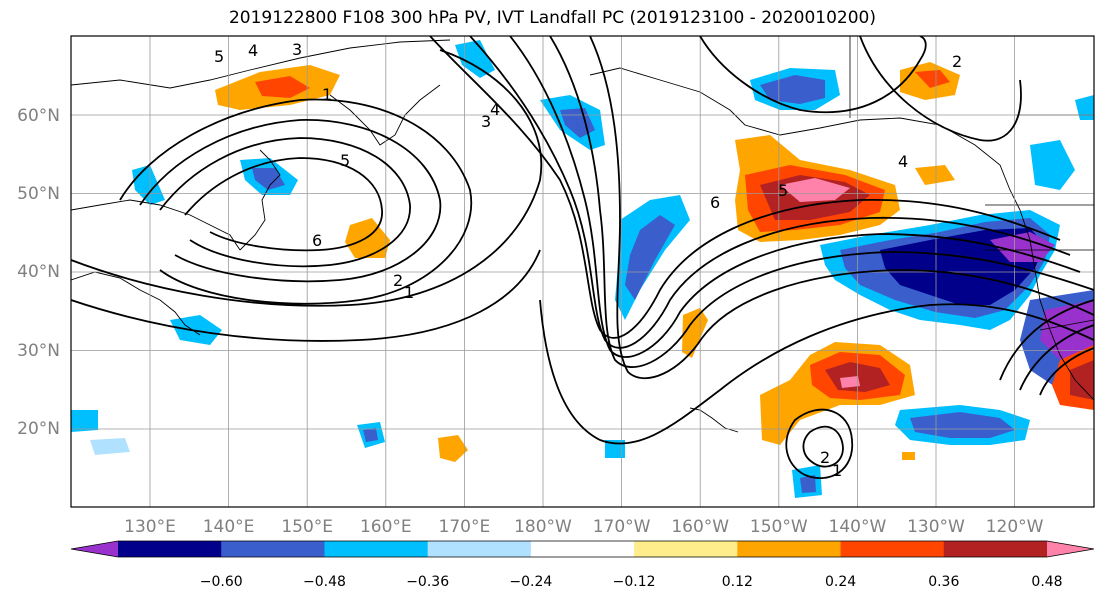 The image size is (1105, 601). I want to click on coastline-kamchatka, so click(385, 115).